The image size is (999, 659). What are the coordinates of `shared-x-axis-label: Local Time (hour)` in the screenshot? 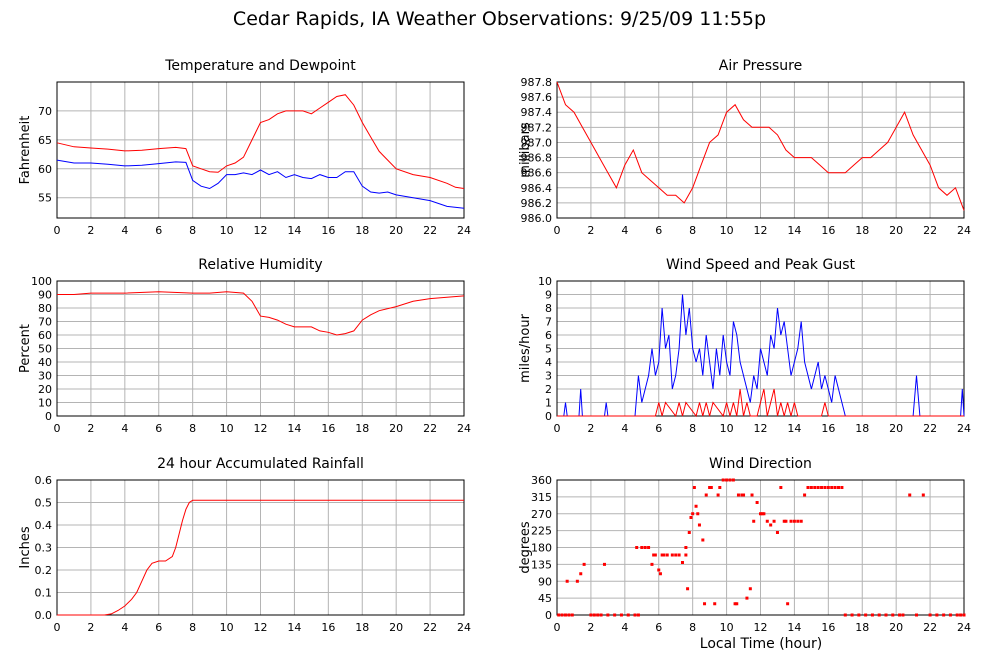 It's located at (761, 644).